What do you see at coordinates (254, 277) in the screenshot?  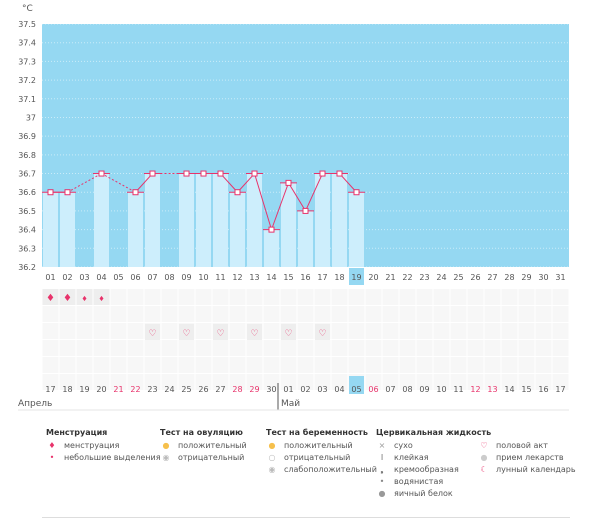 I see `day-label: 13` at bounding box center [254, 277].